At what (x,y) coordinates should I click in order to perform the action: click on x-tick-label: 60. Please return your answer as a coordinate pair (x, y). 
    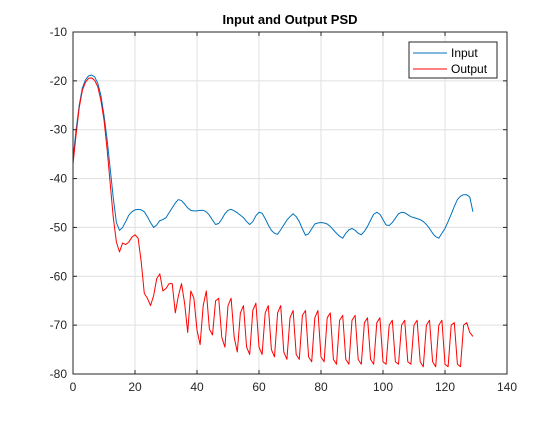
    Looking at the image, I should click on (259, 387).